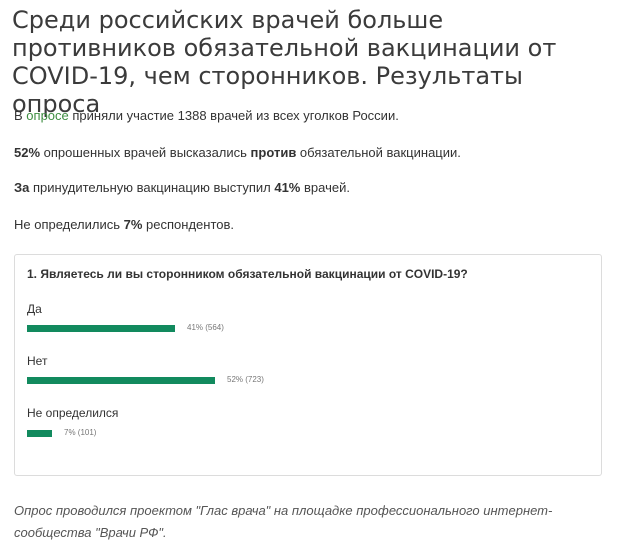  What do you see at coordinates (145, 152) in the screenshot?
I see `against-text: опрошенных врачей высказались` at bounding box center [145, 152].